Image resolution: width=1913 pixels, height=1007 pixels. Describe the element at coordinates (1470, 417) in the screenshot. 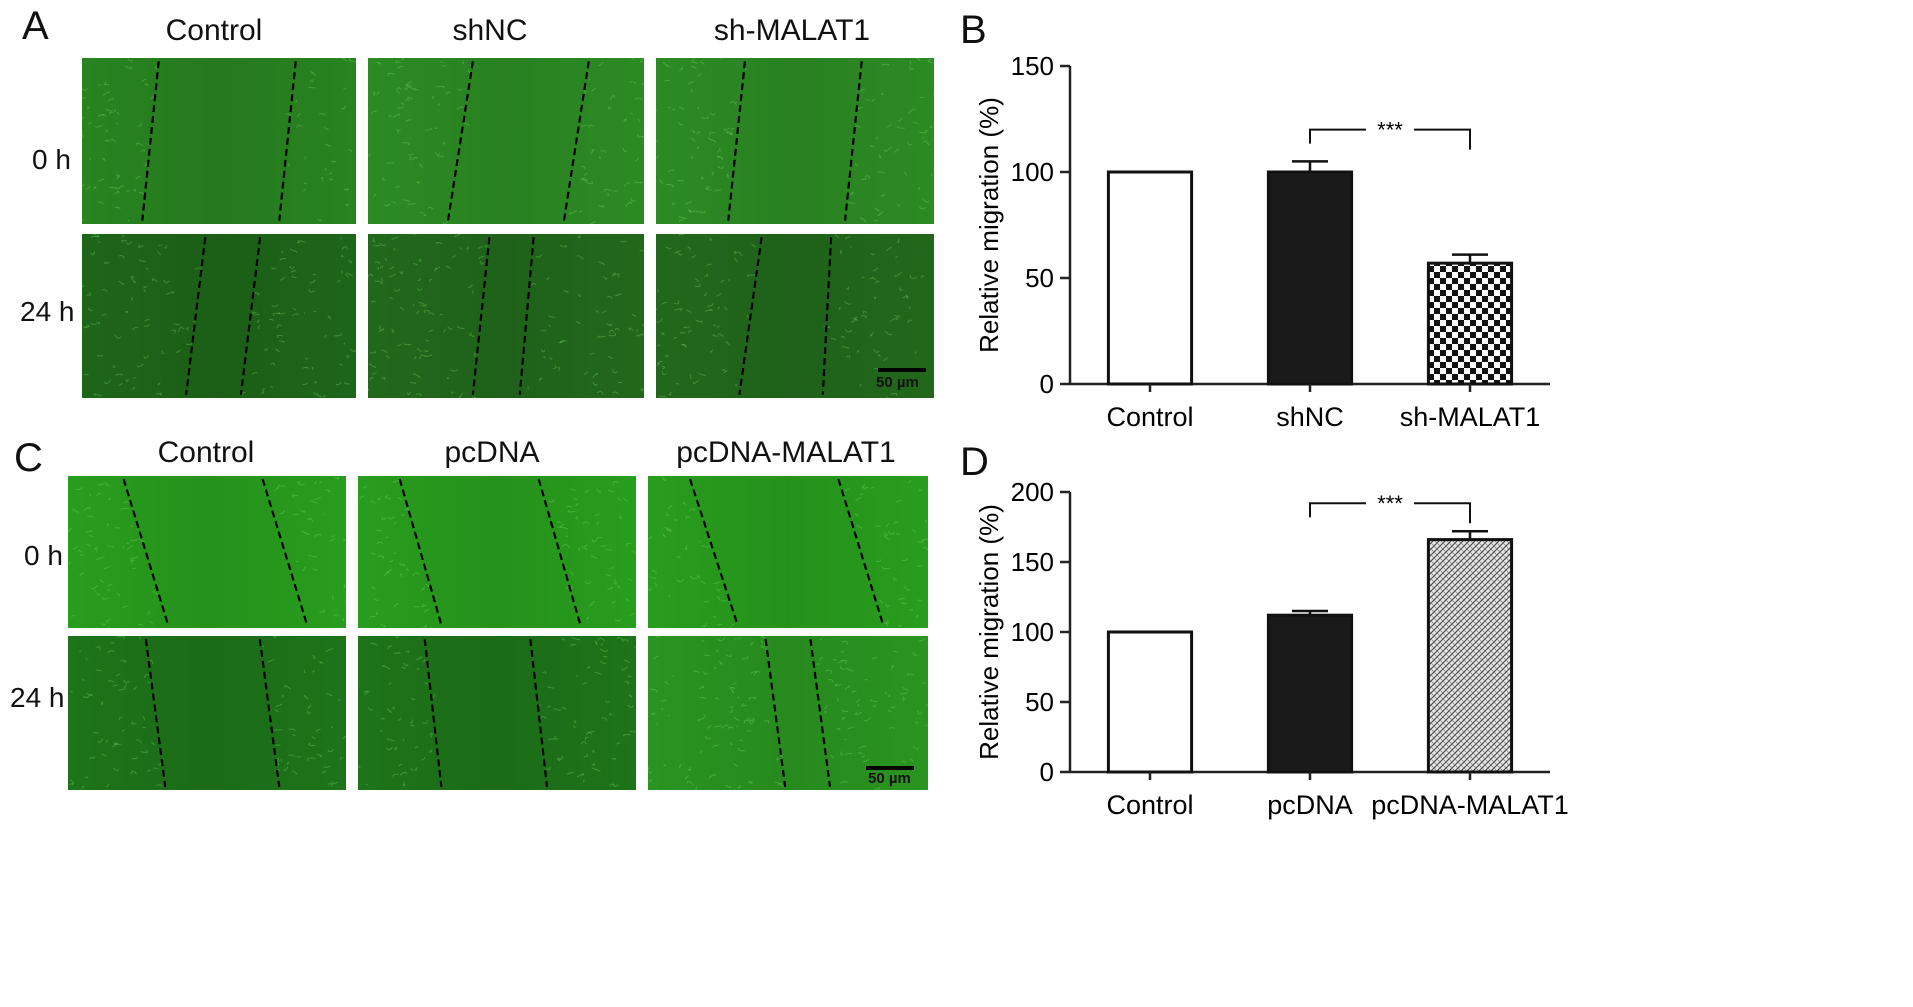

I see `x-tick-label: sh-MALAT1` at that location.